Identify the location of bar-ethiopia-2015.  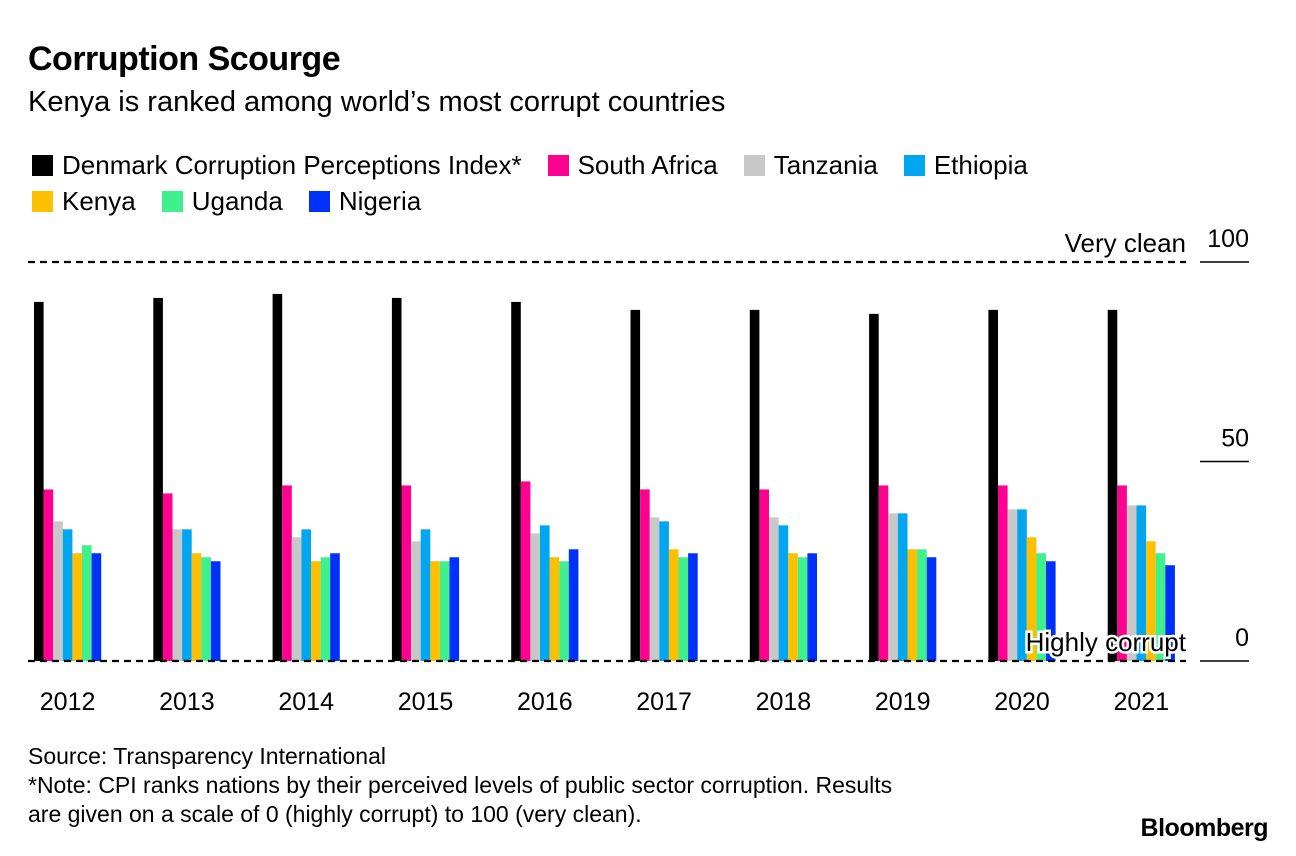
(425, 595).